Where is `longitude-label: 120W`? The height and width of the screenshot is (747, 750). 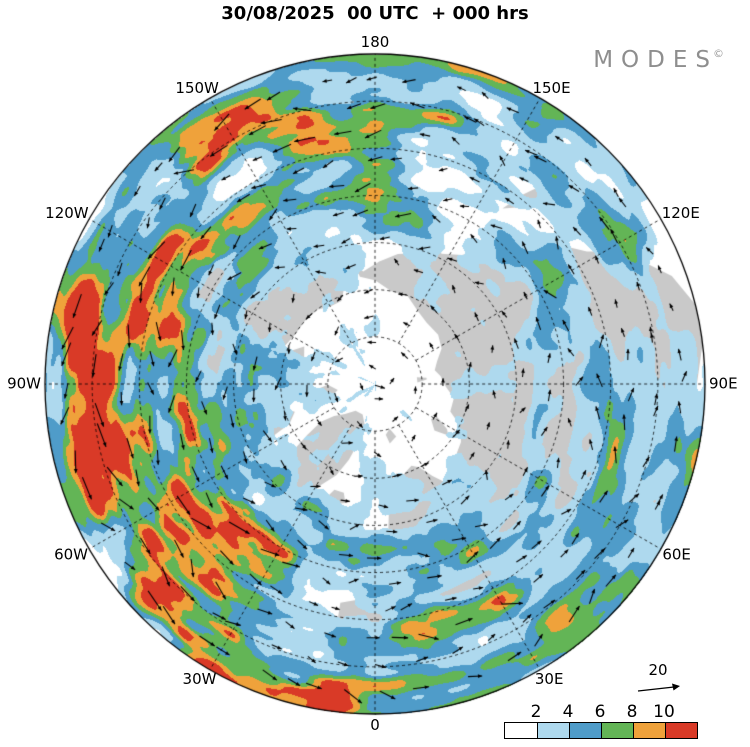 longitude-label: 120W is located at coordinates (67, 212).